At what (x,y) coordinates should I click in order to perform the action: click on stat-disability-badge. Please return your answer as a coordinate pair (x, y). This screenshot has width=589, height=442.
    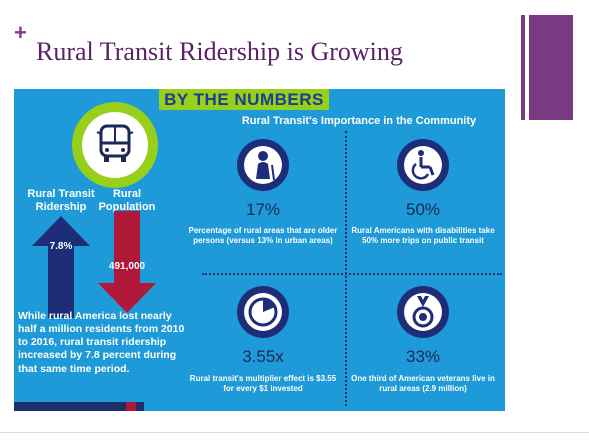
    Looking at the image, I should click on (423, 165).